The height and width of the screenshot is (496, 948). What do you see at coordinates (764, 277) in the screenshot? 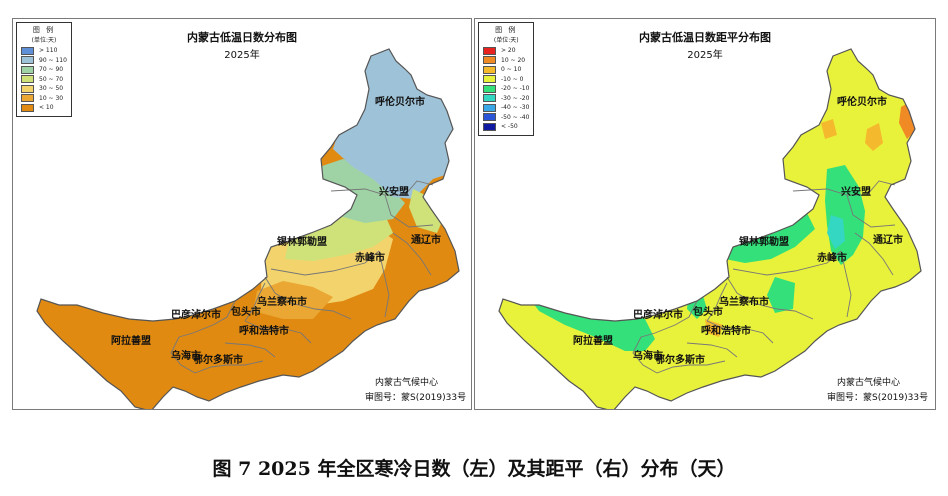
I see `right-admin-boundaries` at bounding box center [764, 277].